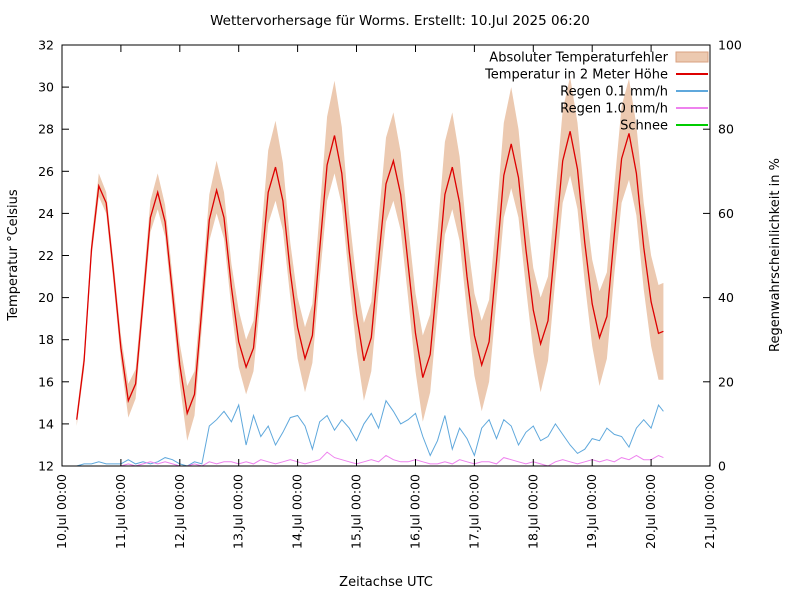 Image resolution: width=800 pixels, height=600 pixels. Describe the element at coordinates (46, 339) in the screenshot. I see `y-left-tick-label: 18` at that location.